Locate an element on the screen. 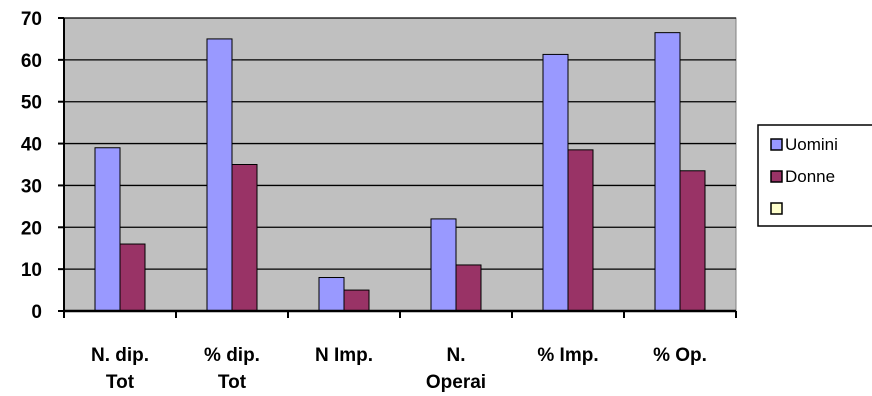 This screenshot has height=396, width=872. y-tick-label: 50 is located at coordinates (31, 103).